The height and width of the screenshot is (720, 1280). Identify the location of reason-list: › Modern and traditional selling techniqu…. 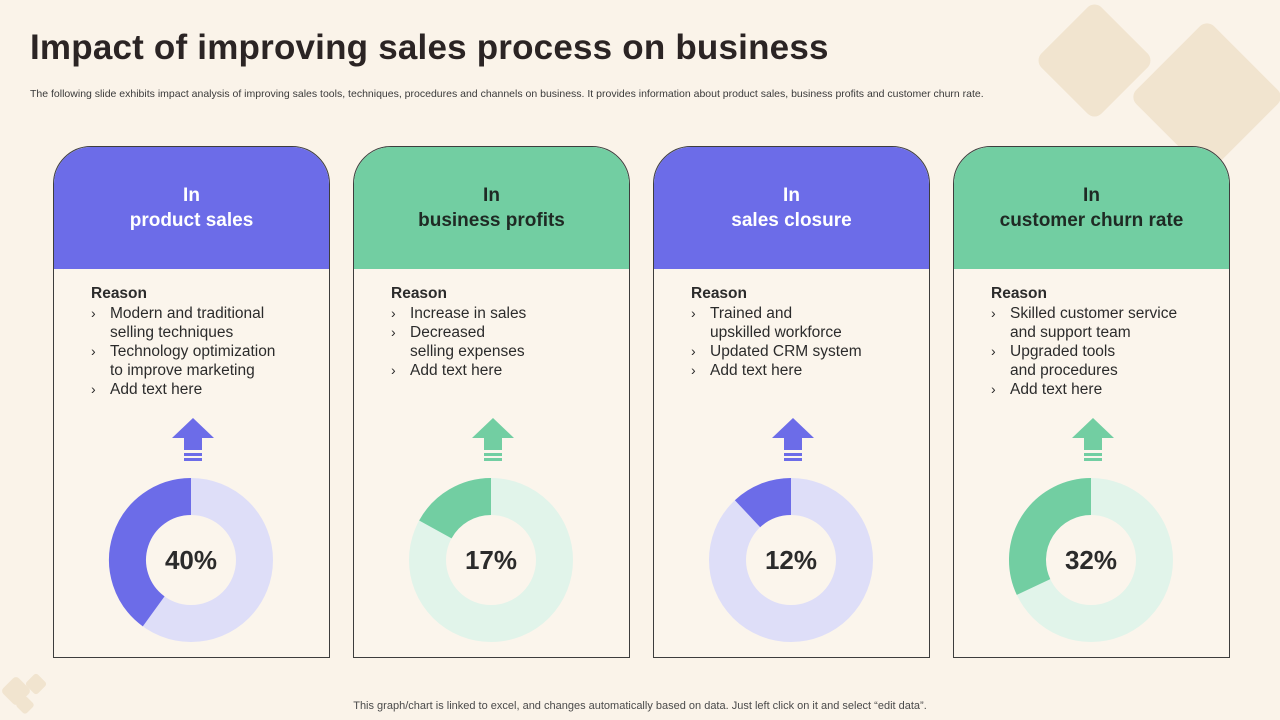
(183, 351).